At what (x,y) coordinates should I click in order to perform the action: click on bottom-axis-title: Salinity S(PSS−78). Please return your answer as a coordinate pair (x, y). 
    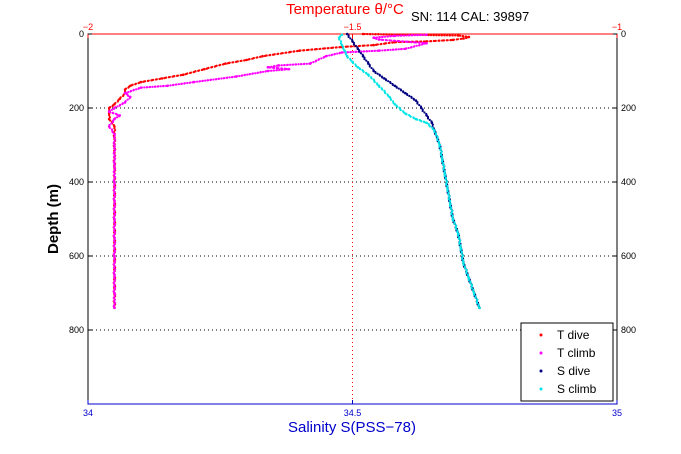
    Looking at the image, I should click on (352, 427).